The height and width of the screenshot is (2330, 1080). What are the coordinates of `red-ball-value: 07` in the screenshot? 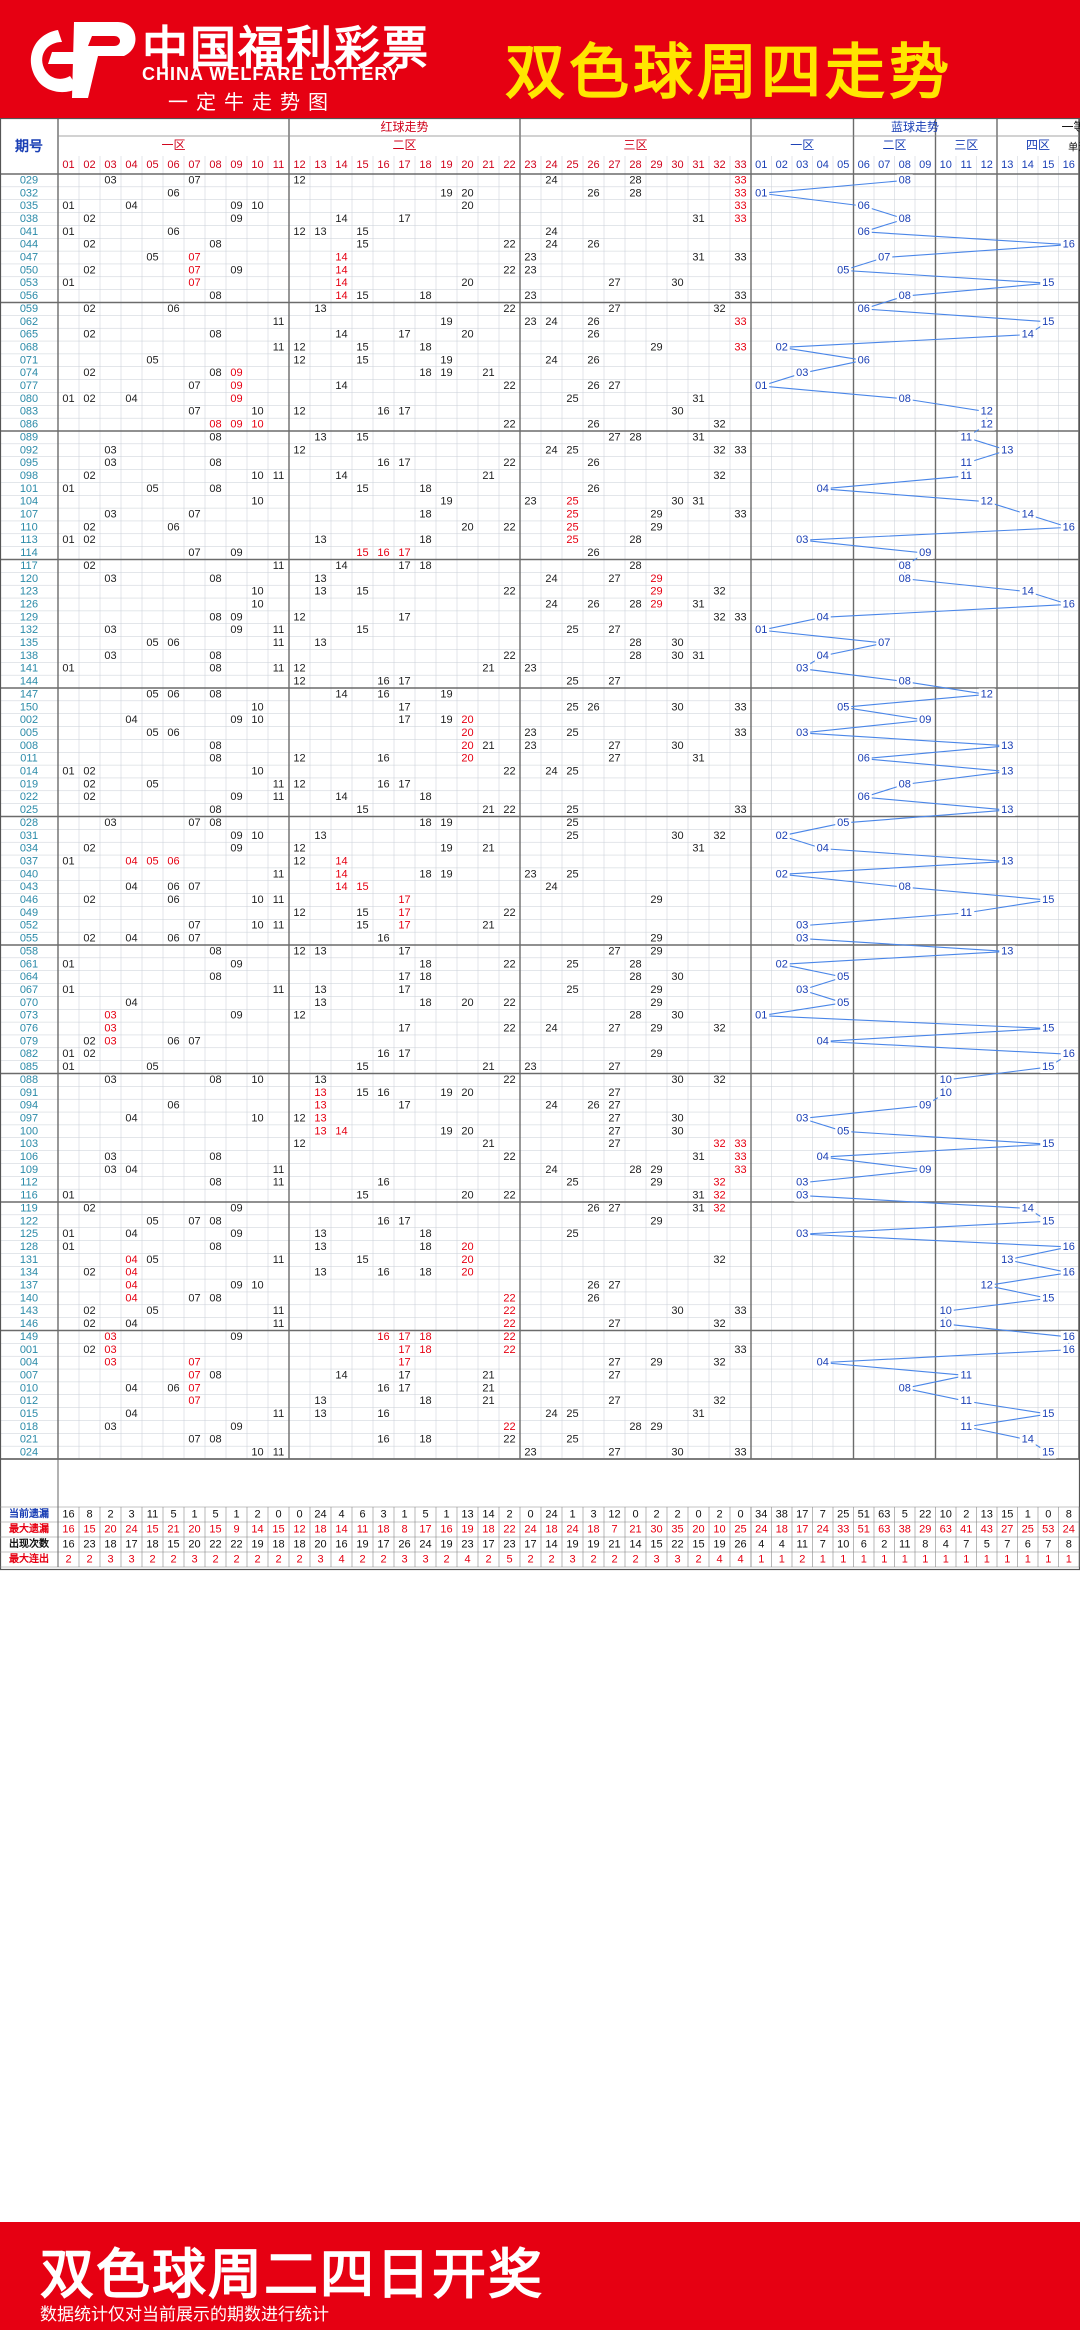 It's located at (194, 1363).